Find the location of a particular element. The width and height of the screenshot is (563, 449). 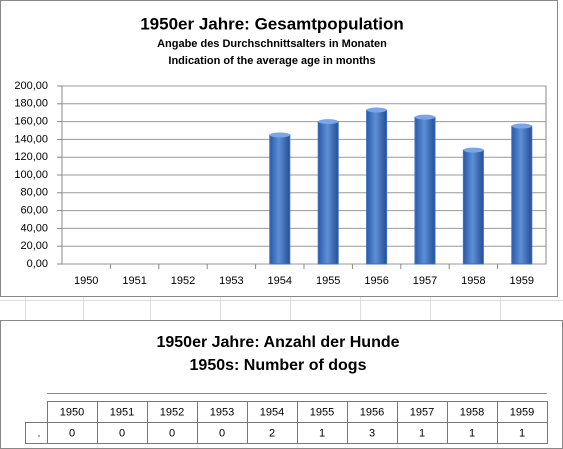

row-label: . is located at coordinates (38, 433).